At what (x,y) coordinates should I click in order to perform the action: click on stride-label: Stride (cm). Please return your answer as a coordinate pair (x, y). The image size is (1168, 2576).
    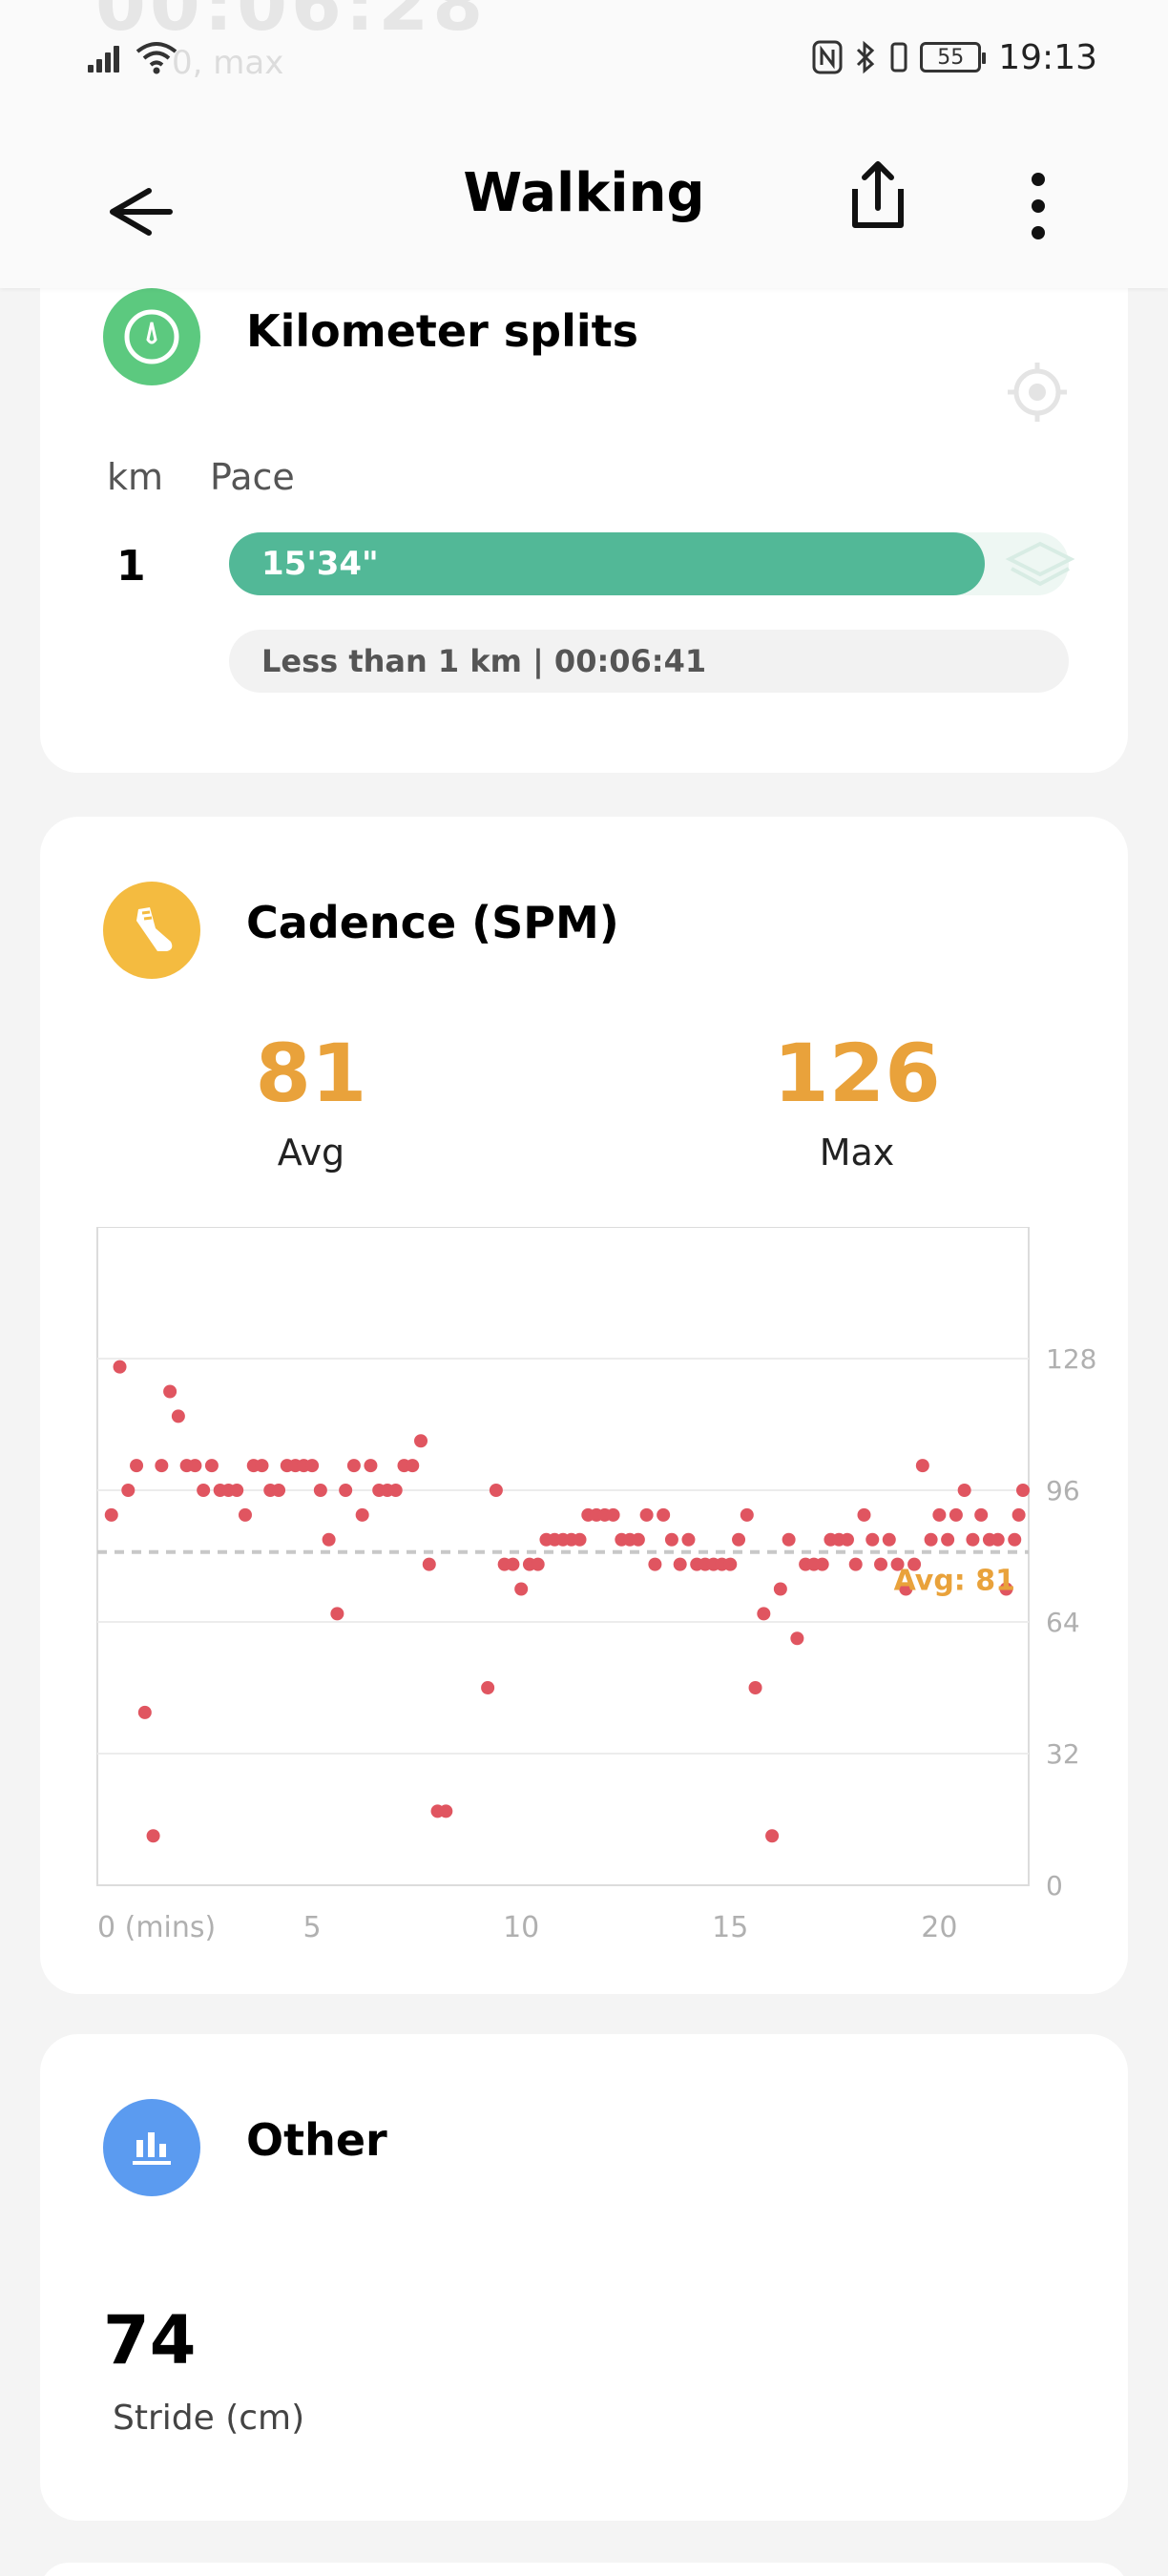
    Looking at the image, I should click on (209, 2418).